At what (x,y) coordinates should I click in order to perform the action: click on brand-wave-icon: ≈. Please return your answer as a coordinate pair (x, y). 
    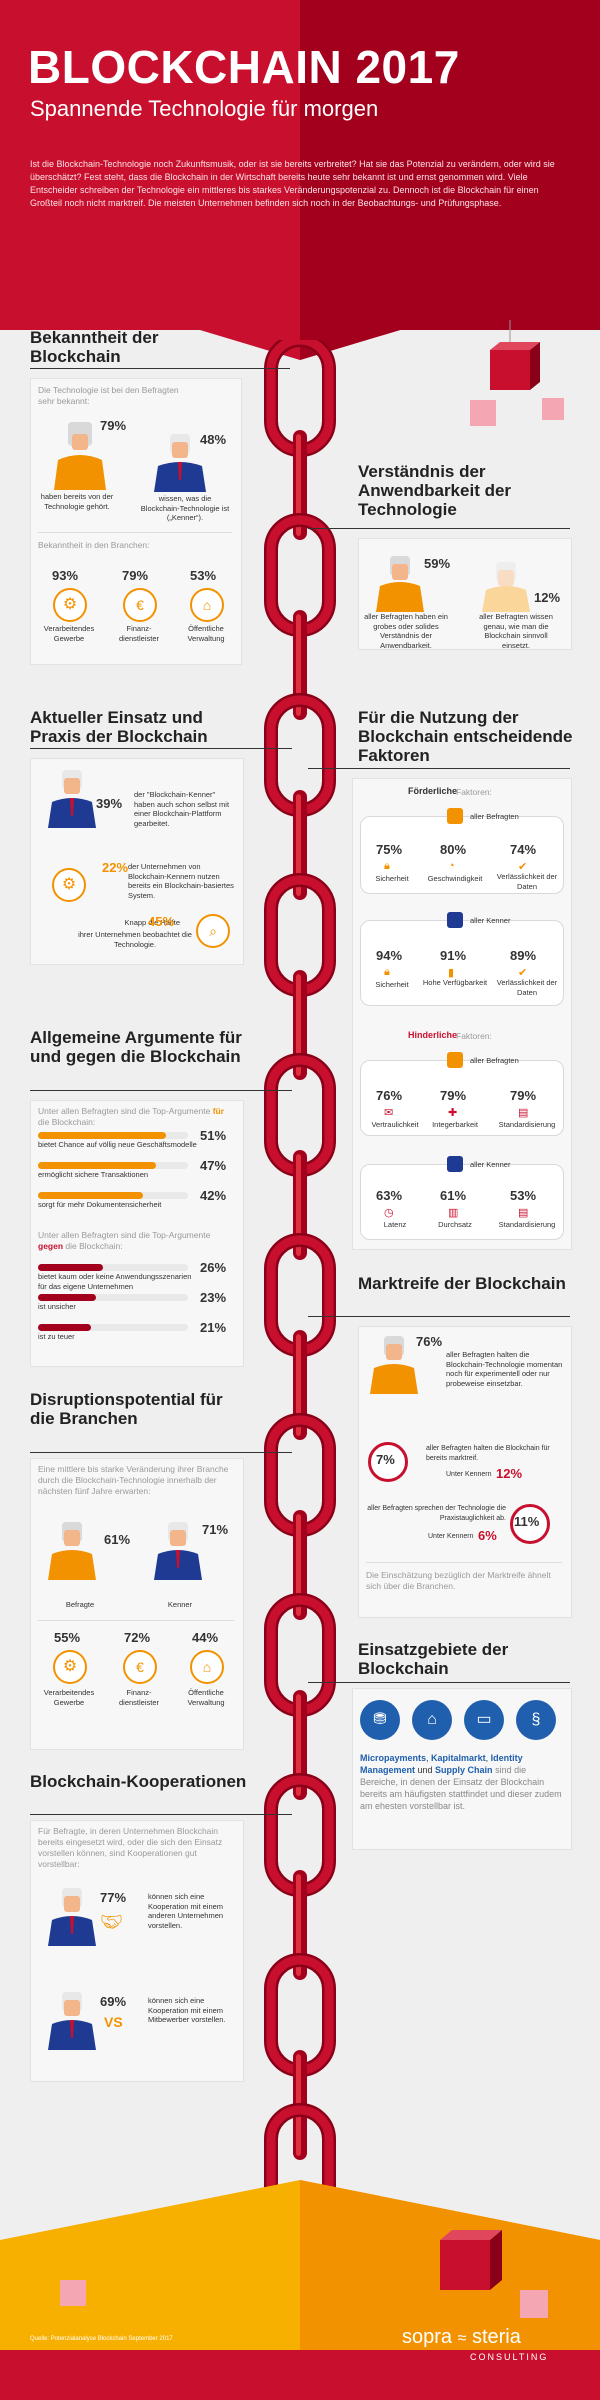
    Looking at the image, I should click on (462, 2338).